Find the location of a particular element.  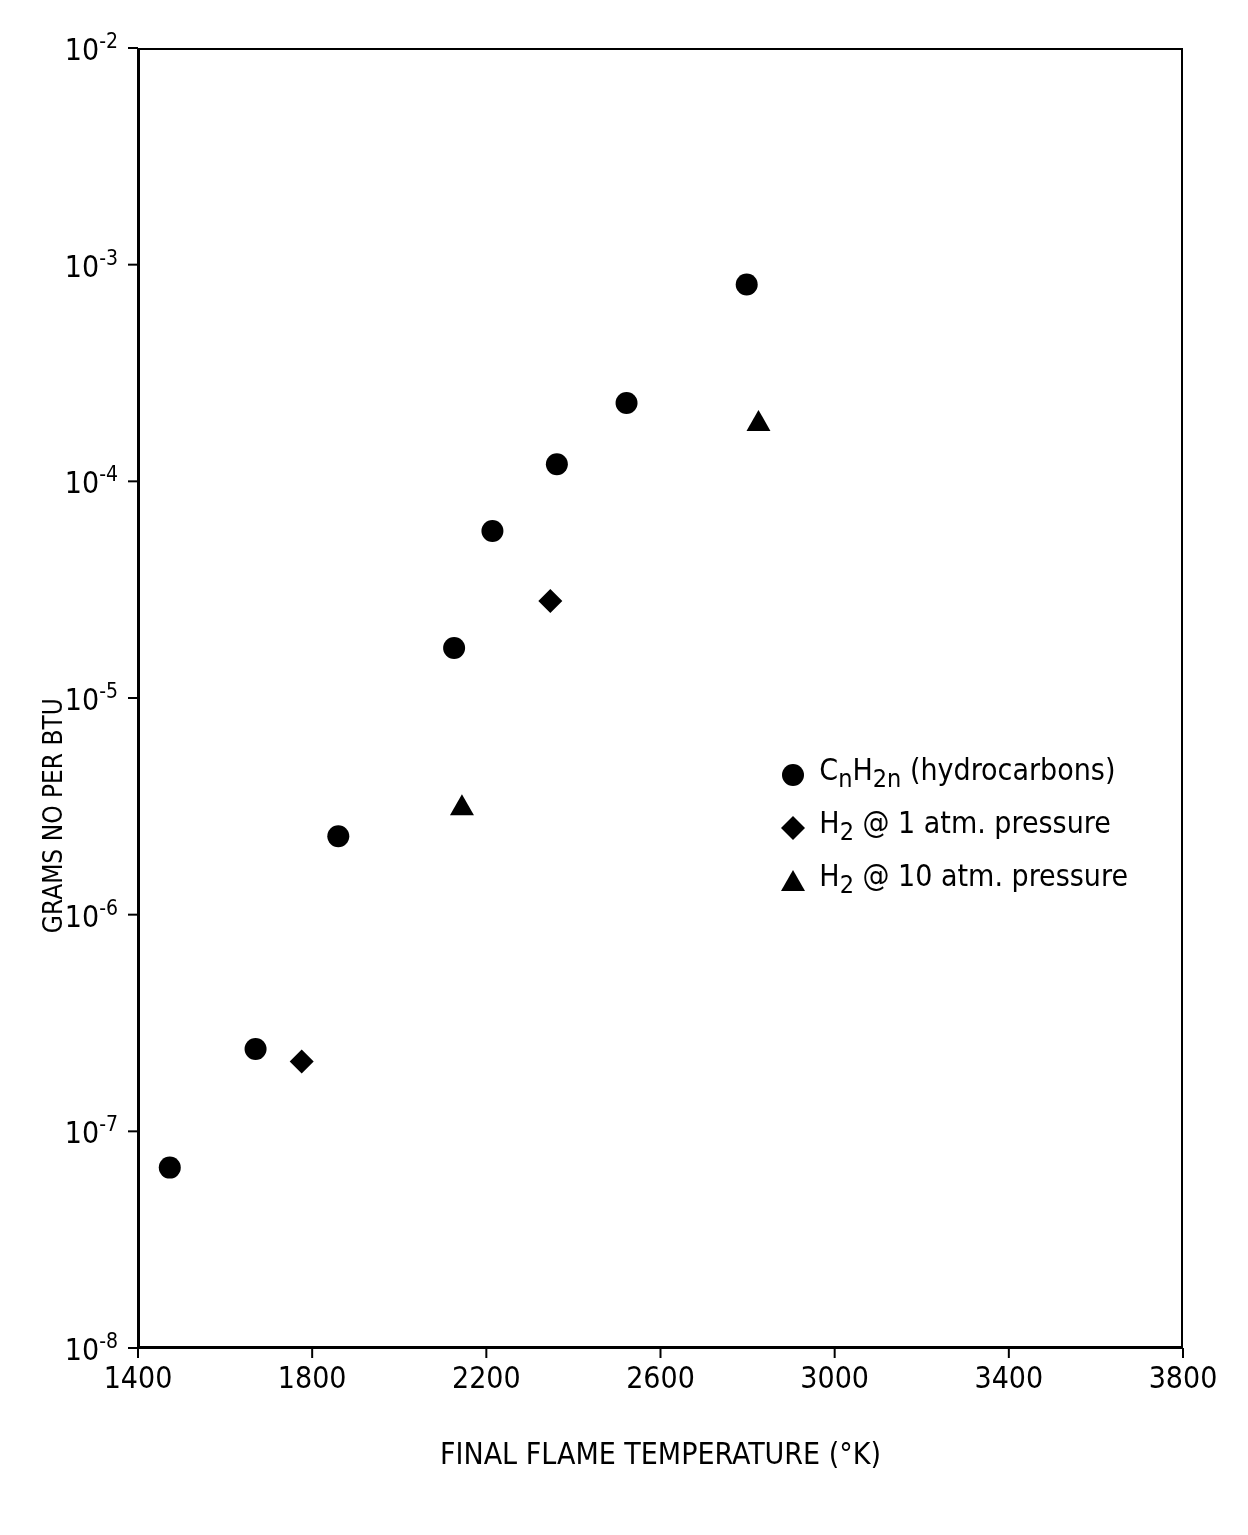

y-tick-label: 10$^{-3}$ is located at coordinates (91, 264).